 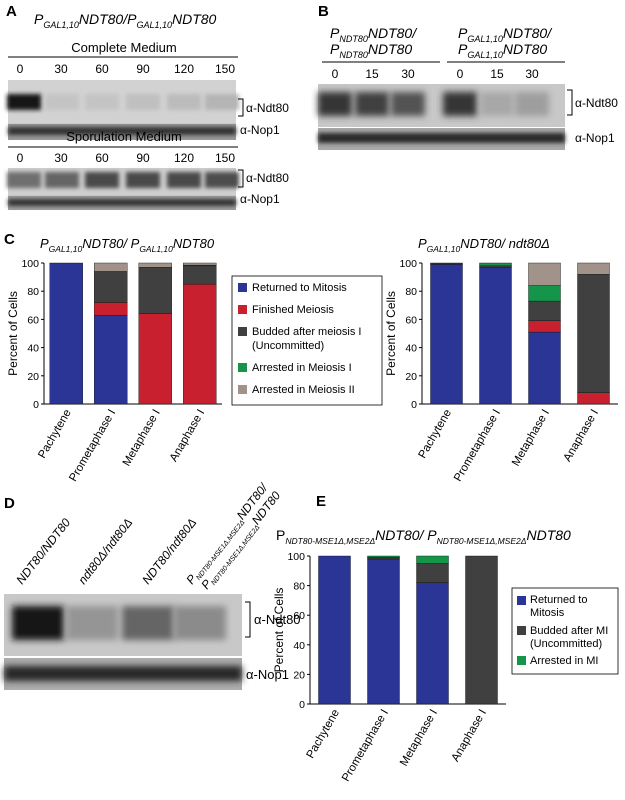 I want to click on blot-d-nop1-band, so click(x=123, y=673).